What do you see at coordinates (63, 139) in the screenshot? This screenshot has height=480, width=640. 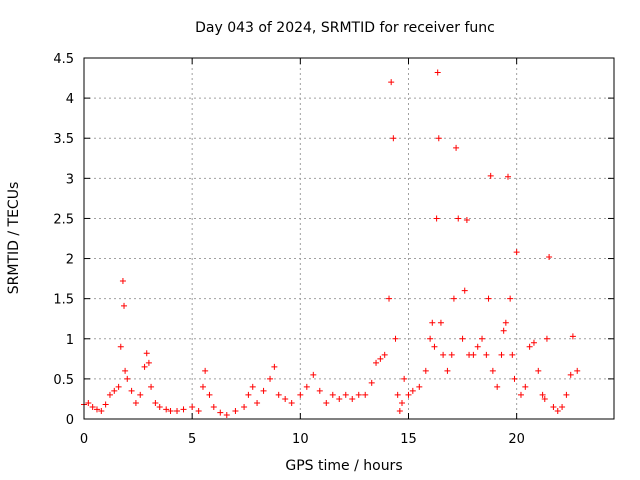 I see `y-tick-label: 3.5` at bounding box center [63, 139].